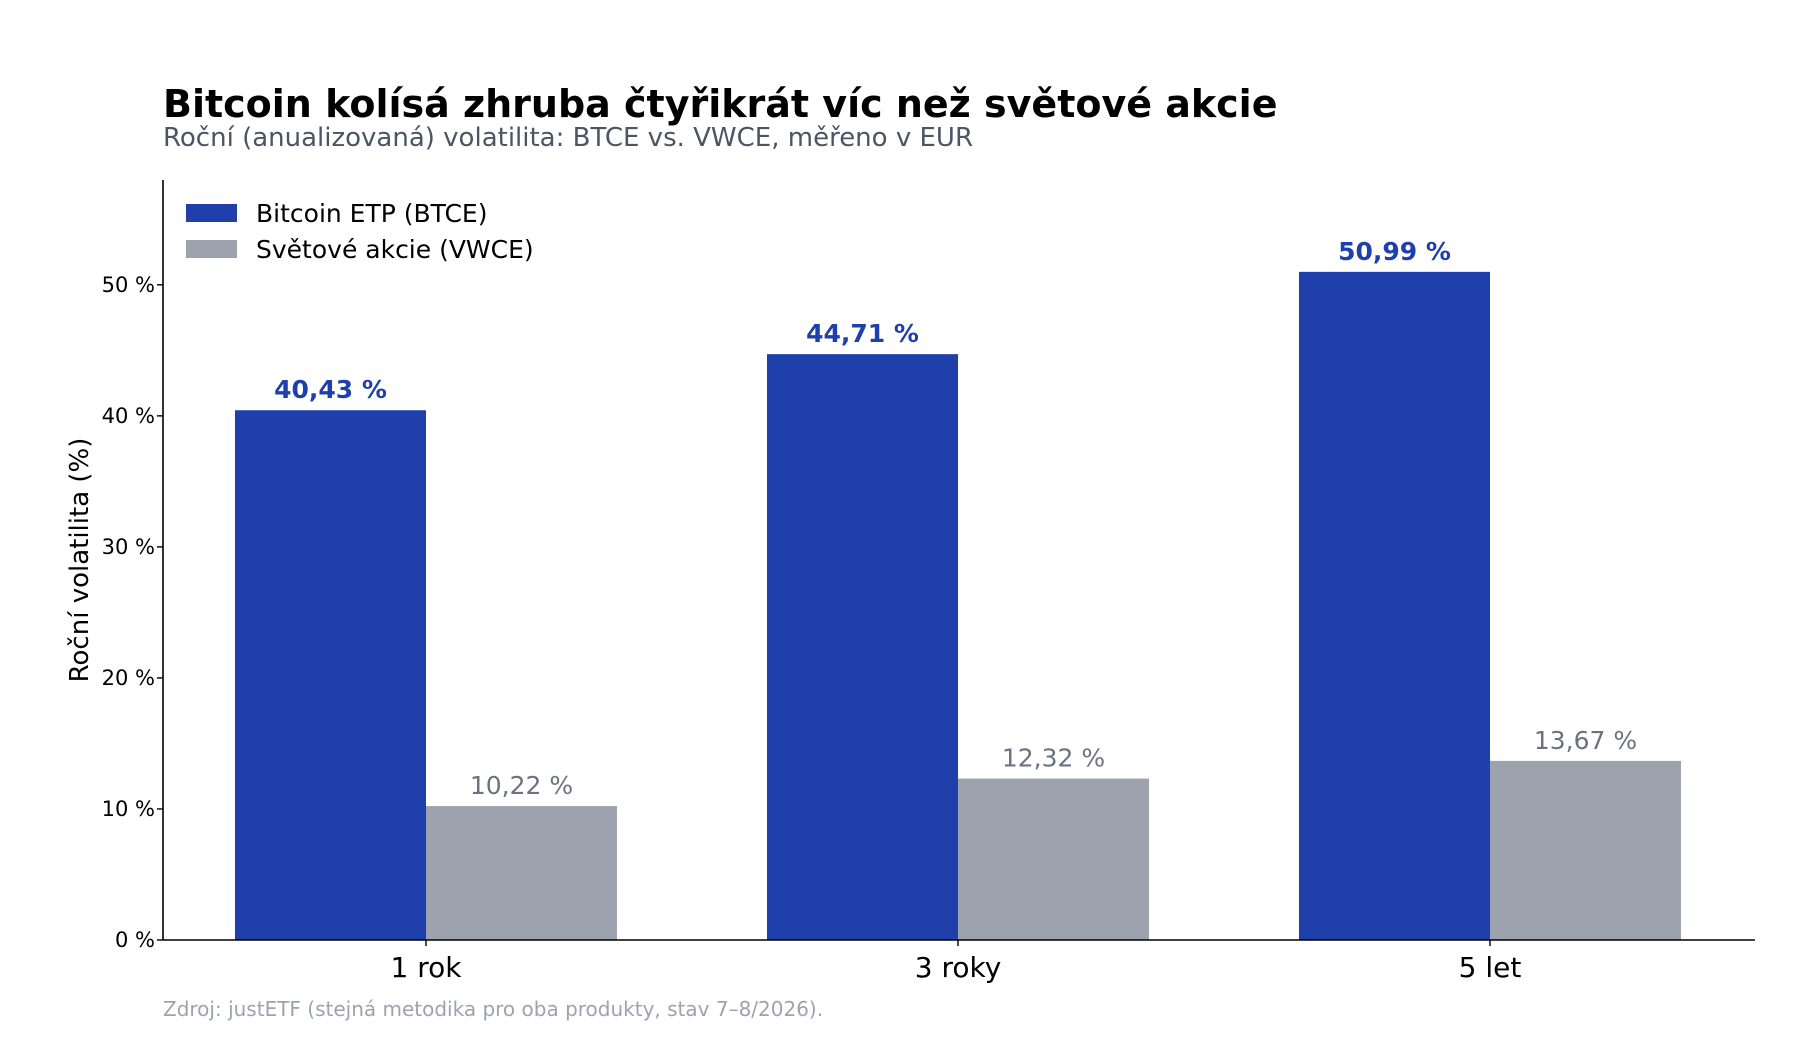 This screenshot has width=1800, height=1050. I want to click on x-tick-label: 3 roky, so click(958, 967).